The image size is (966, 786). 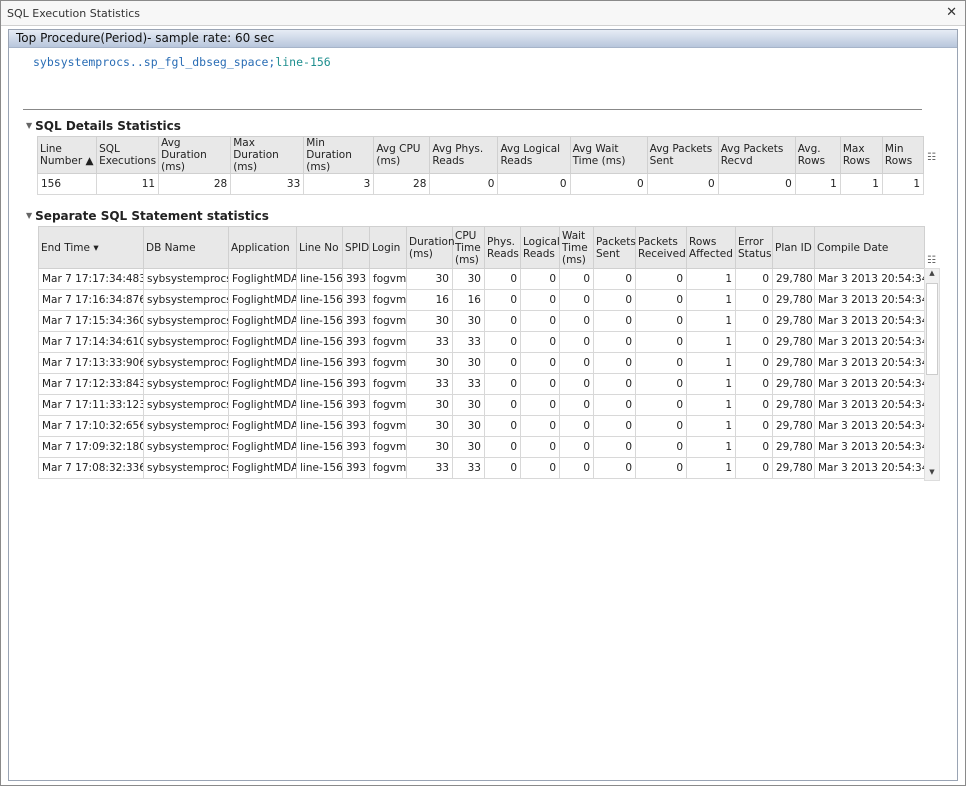 I want to click on column-header: Packets Sent, so click(x=614, y=247).